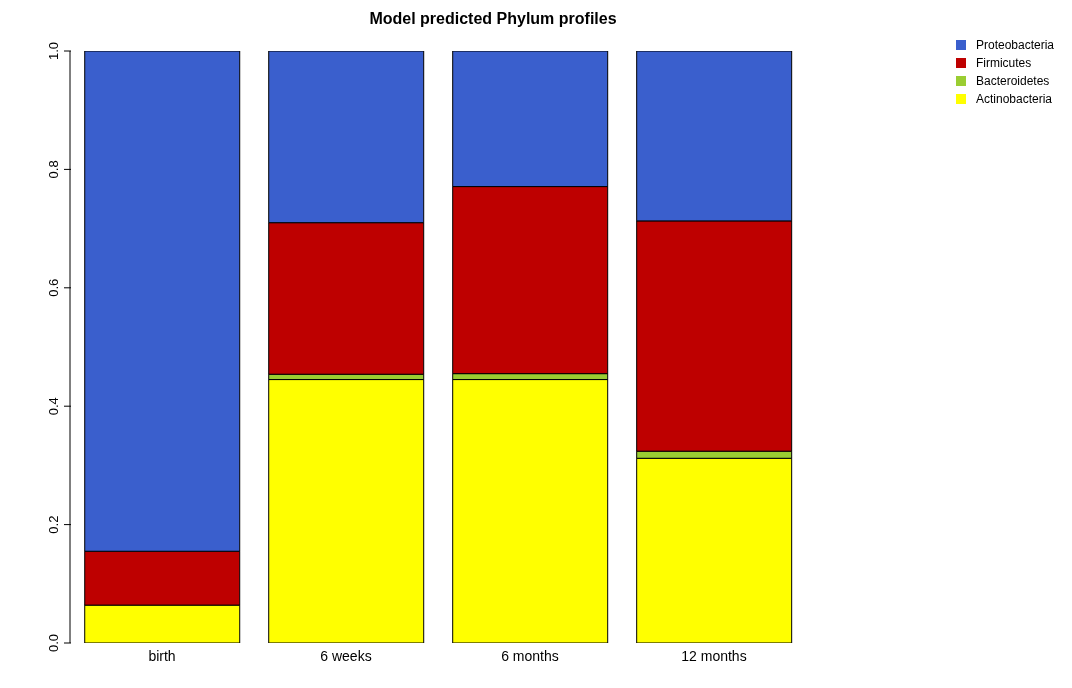  Describe the element at coordinates (53, 524) in the screenshot. I see `y-tick-label: 0.2` at that location.